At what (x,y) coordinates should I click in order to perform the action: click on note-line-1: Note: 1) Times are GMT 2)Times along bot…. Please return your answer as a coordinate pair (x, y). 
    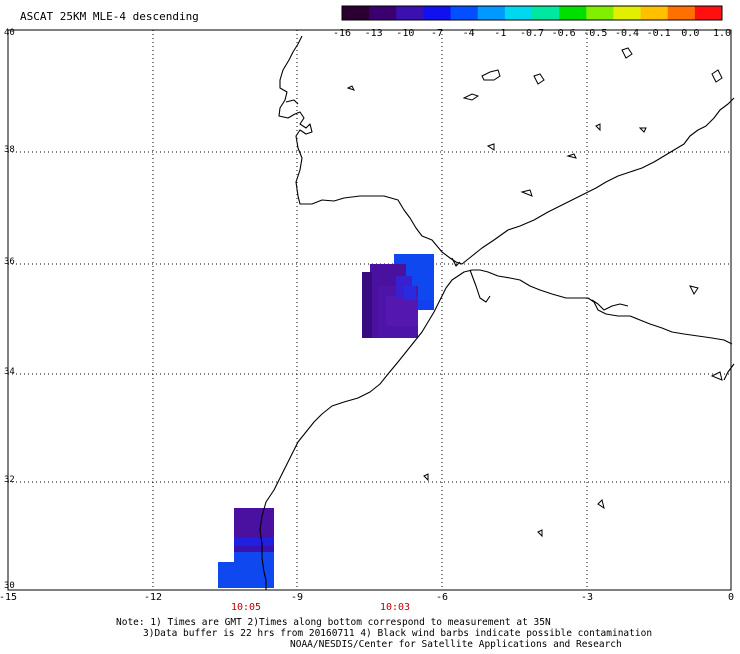
    Looking at the image, I should click on (333, 622).